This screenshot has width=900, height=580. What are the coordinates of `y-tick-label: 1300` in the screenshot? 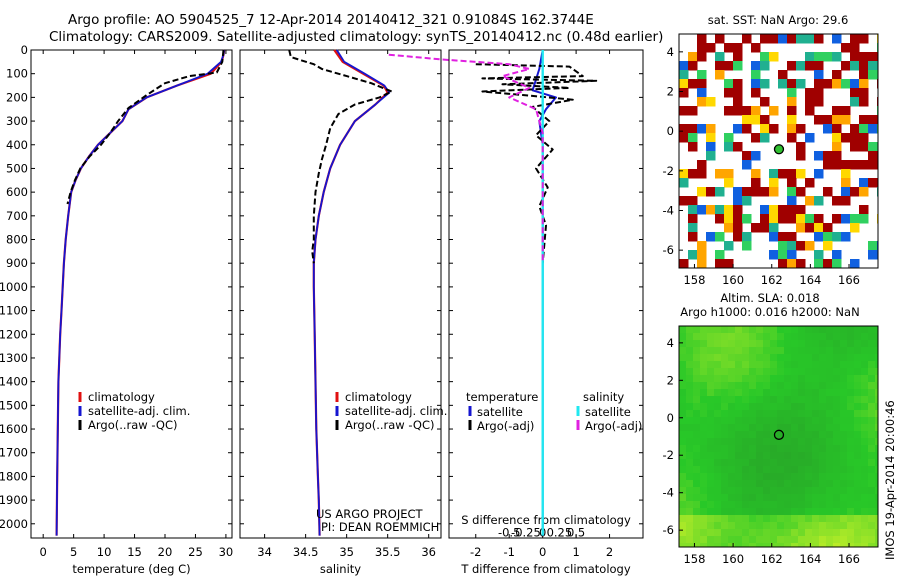 It's located at (14, 358).